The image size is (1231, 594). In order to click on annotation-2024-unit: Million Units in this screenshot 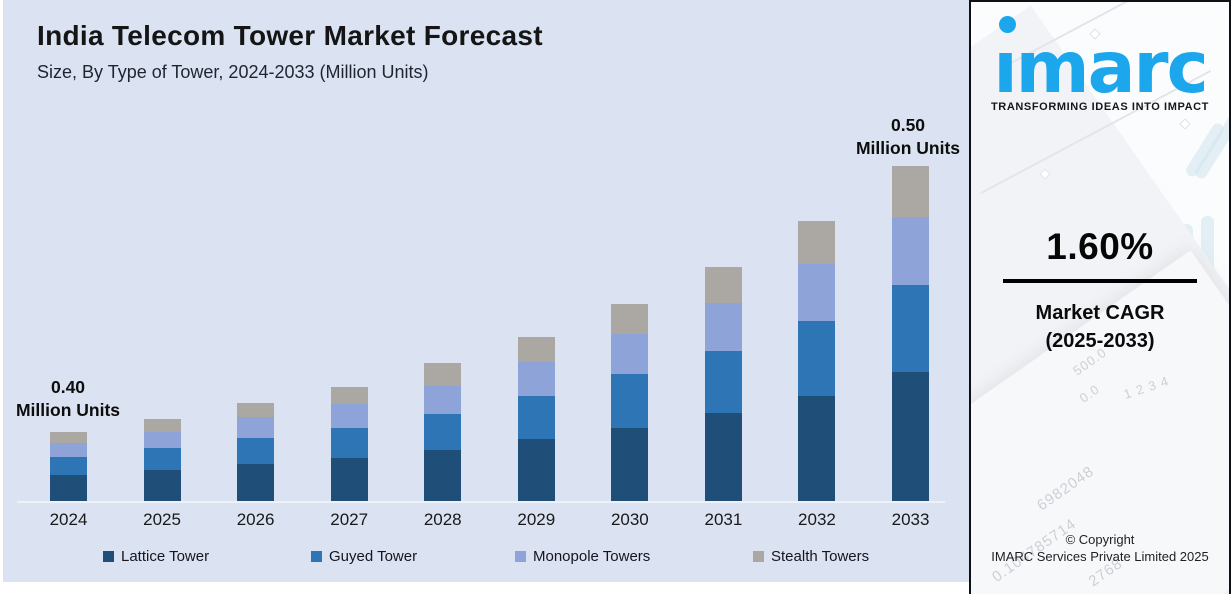, I will do `click(68, 410)`.